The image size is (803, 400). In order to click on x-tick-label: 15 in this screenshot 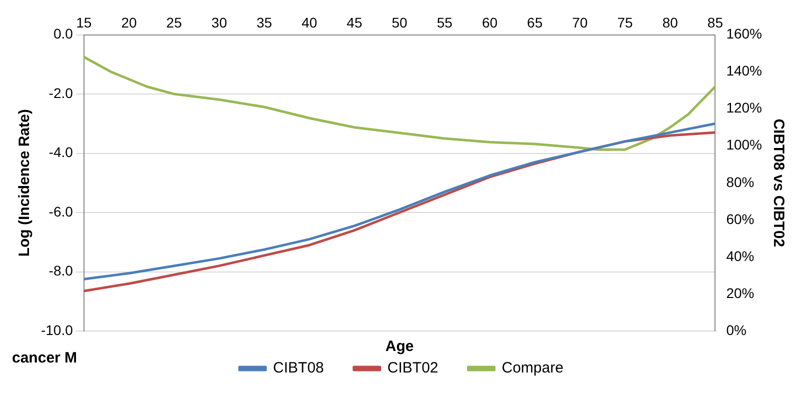, I will do `click(84, 22)`.